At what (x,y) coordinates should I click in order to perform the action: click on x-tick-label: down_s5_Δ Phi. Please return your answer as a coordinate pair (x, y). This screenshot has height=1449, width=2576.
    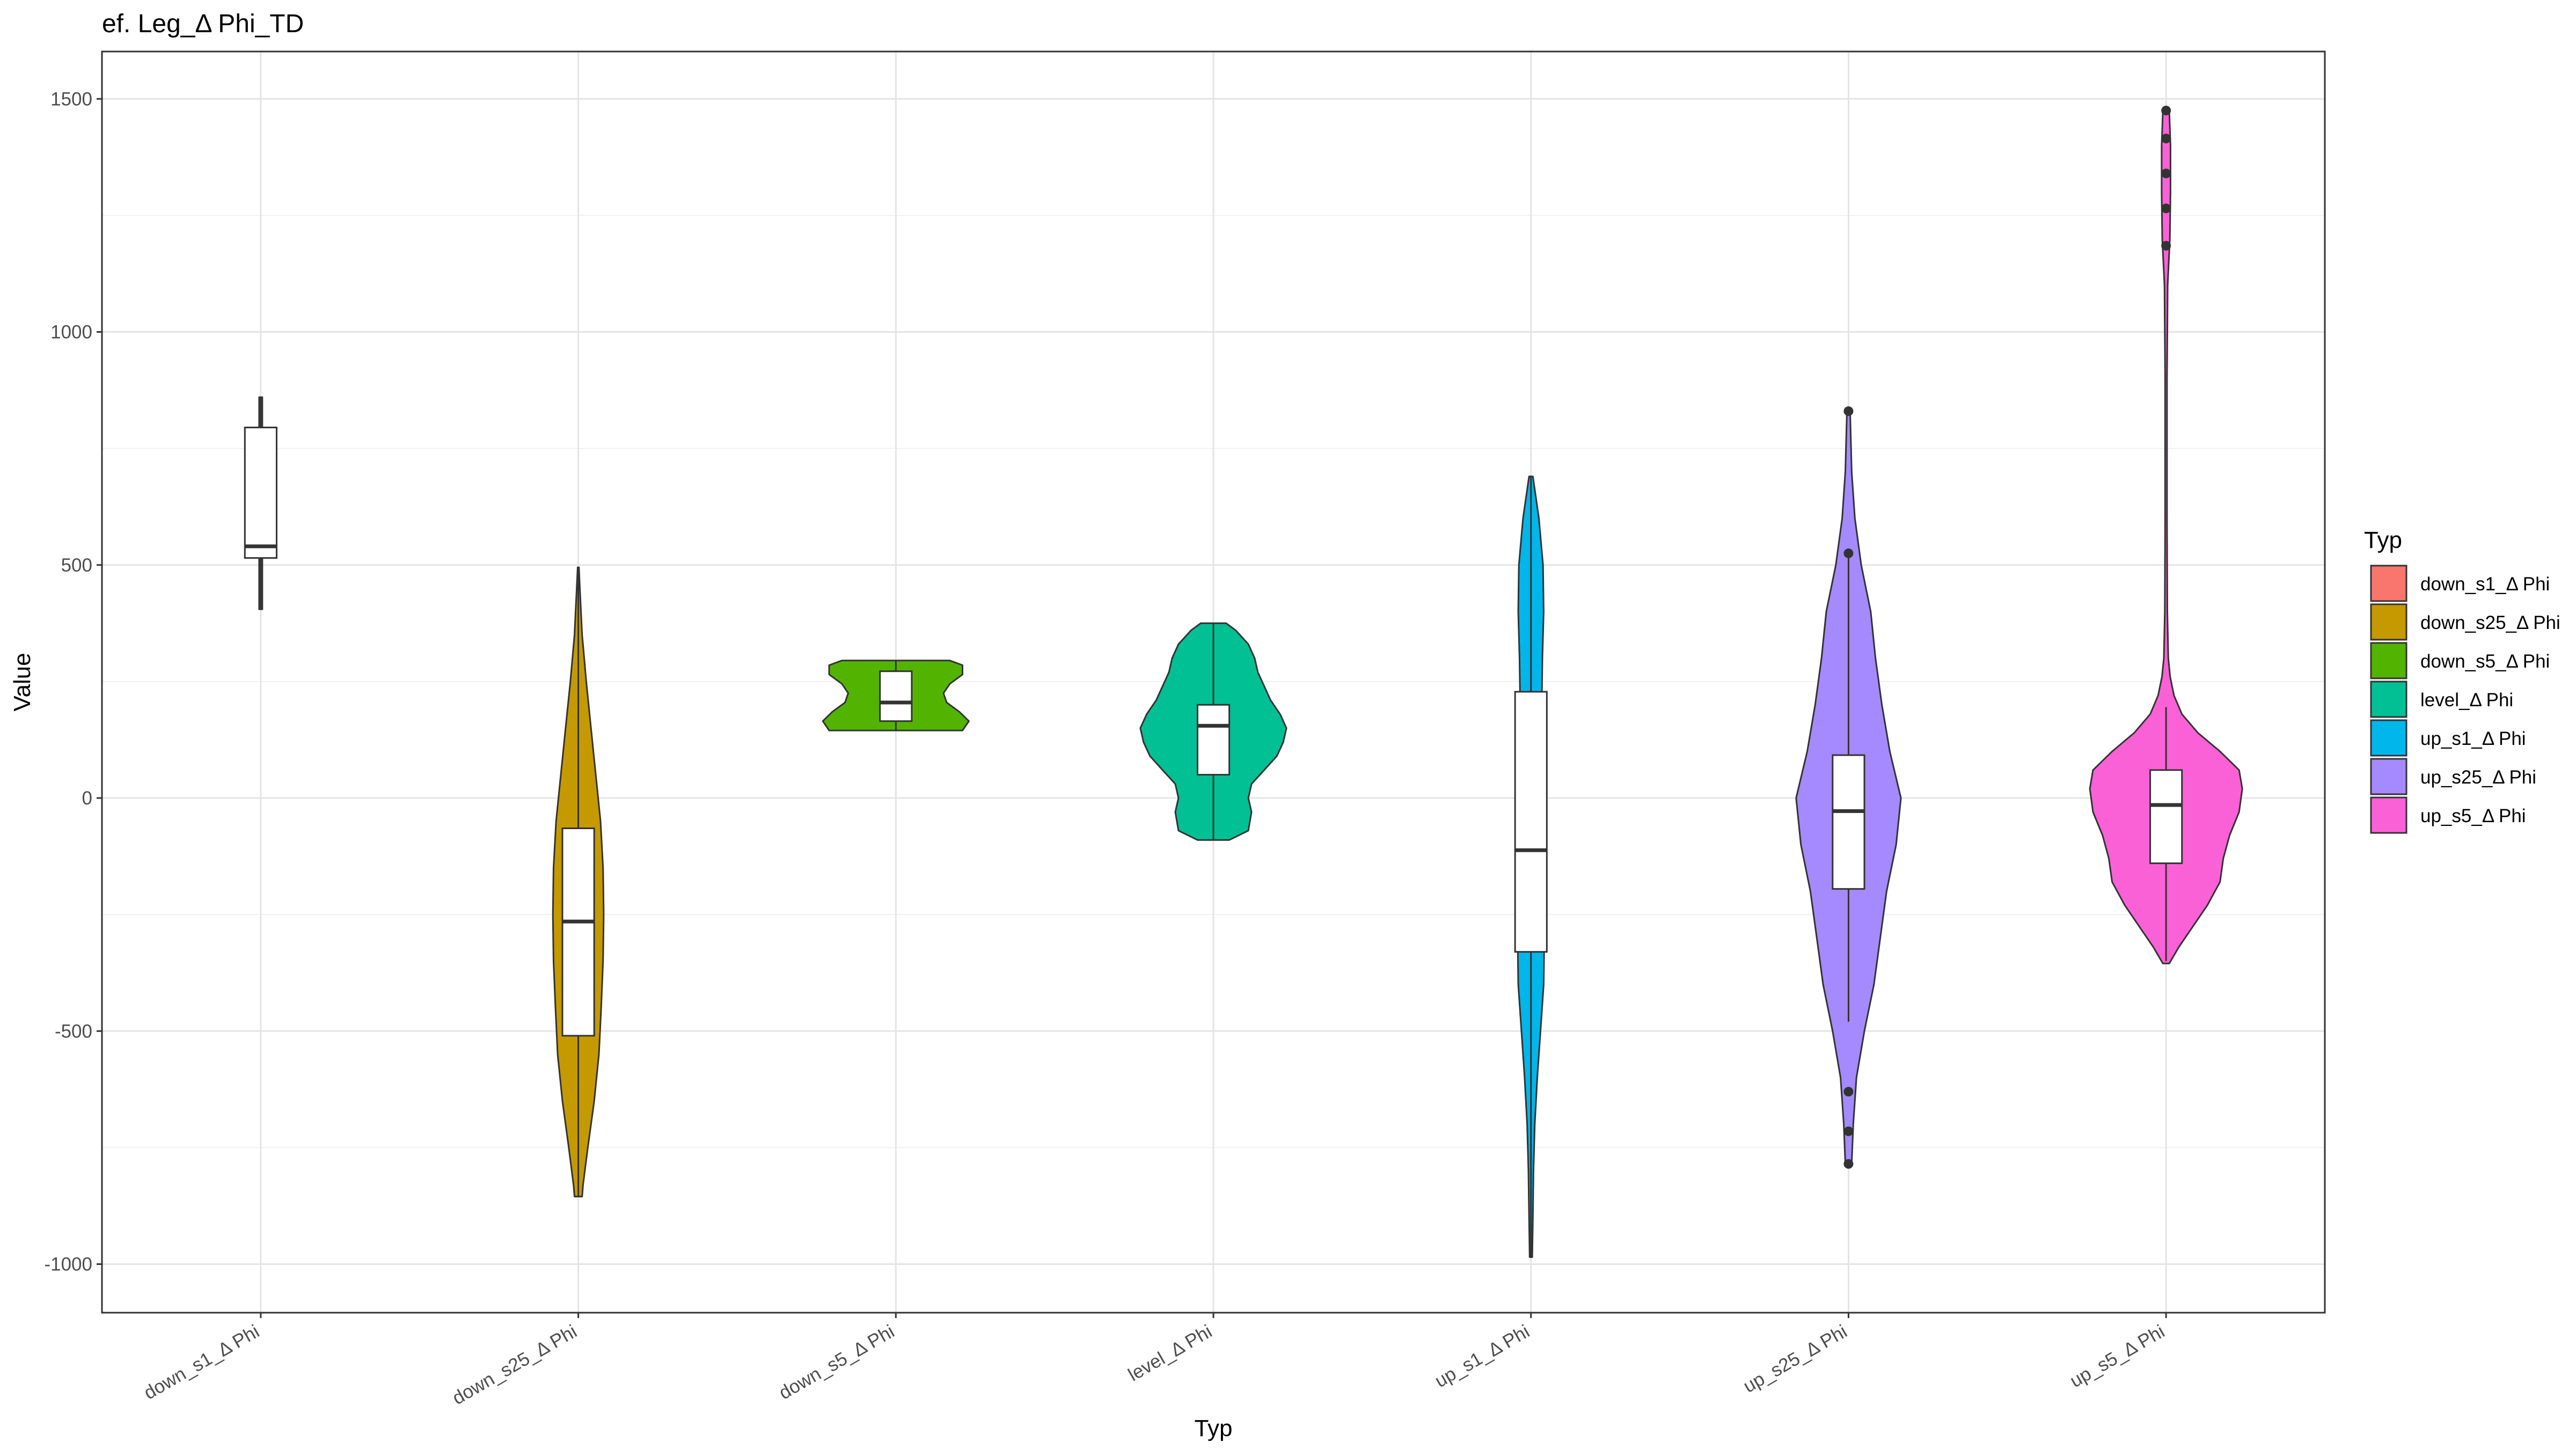
    Looking at the image, I should click on (836, 1362).